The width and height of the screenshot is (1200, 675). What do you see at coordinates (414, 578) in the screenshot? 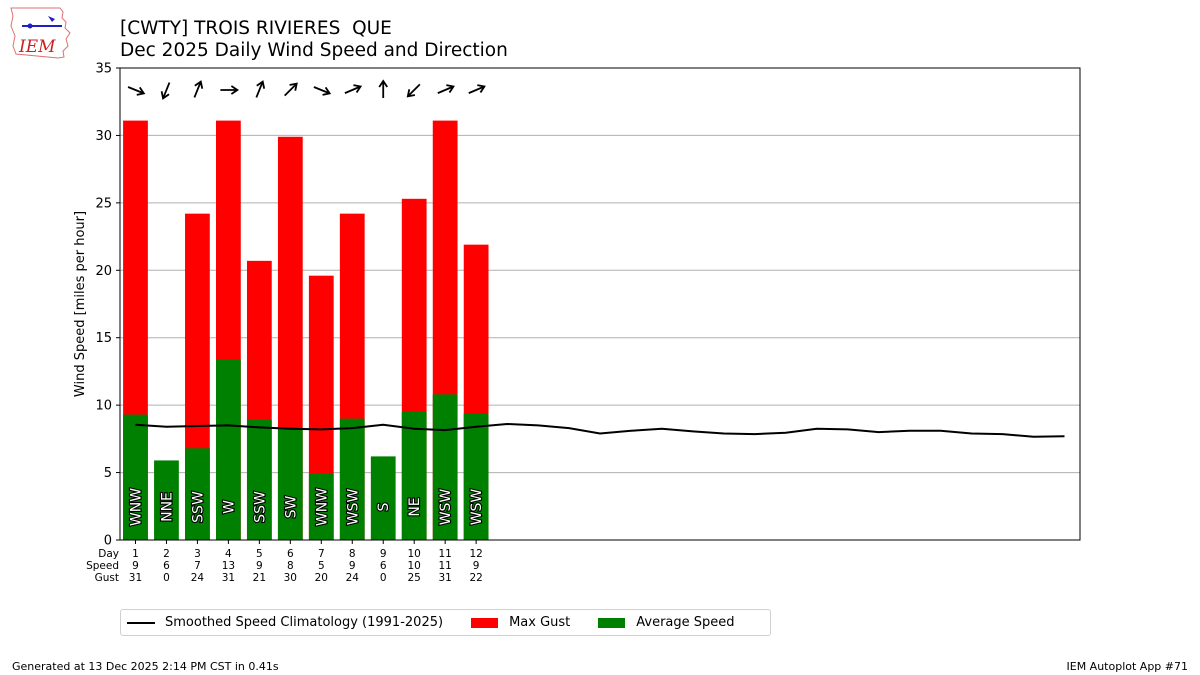
I see `x-table-value: 25` at bounding box center [414, 578].